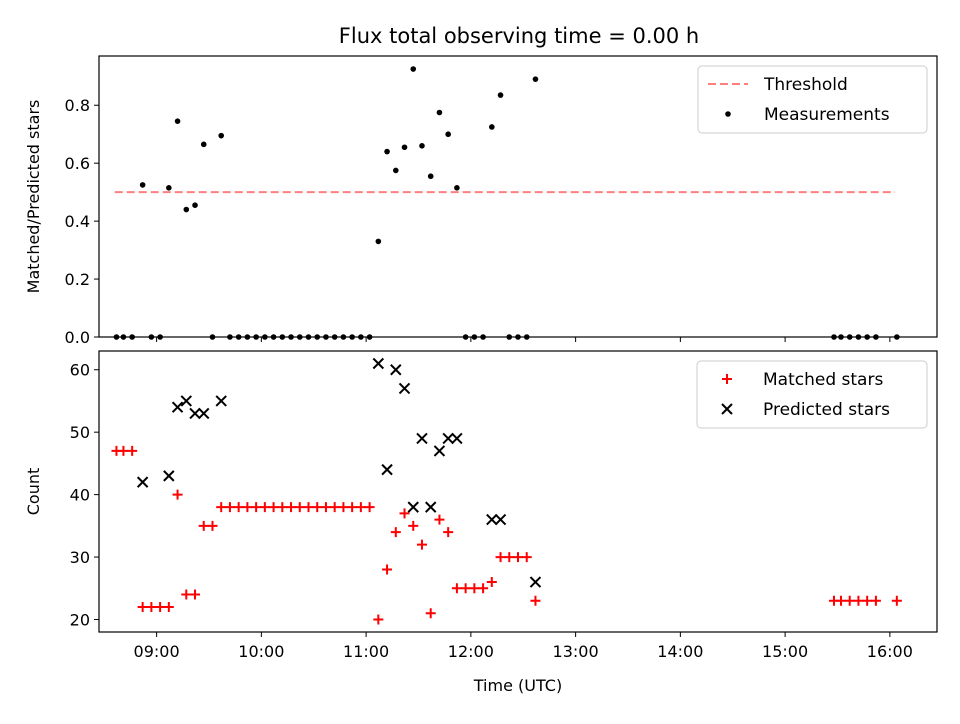 The width and height of the screenshot is (960, 724). Describe the element at coordinates (366, 651) in the screenshot. I see `x-tick-label: 11:00` at that location.